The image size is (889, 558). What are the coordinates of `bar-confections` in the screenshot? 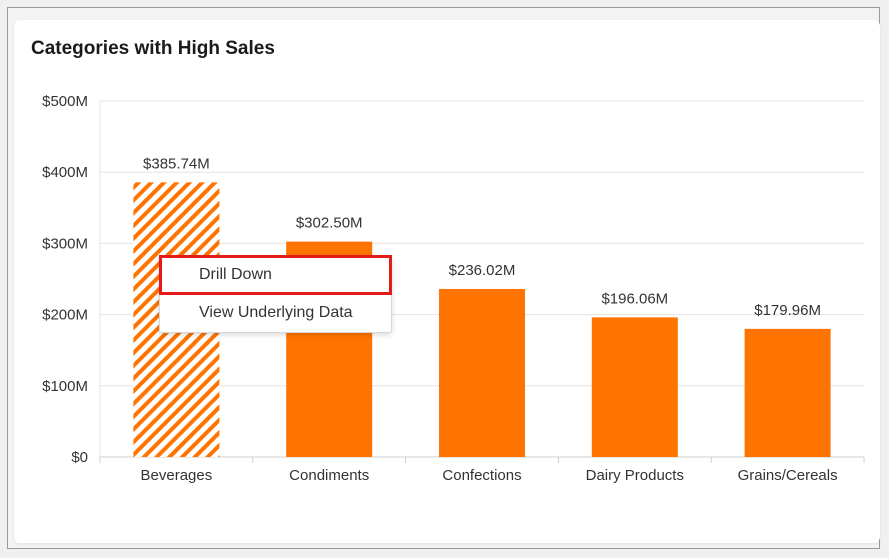 It's located at (482, 372).